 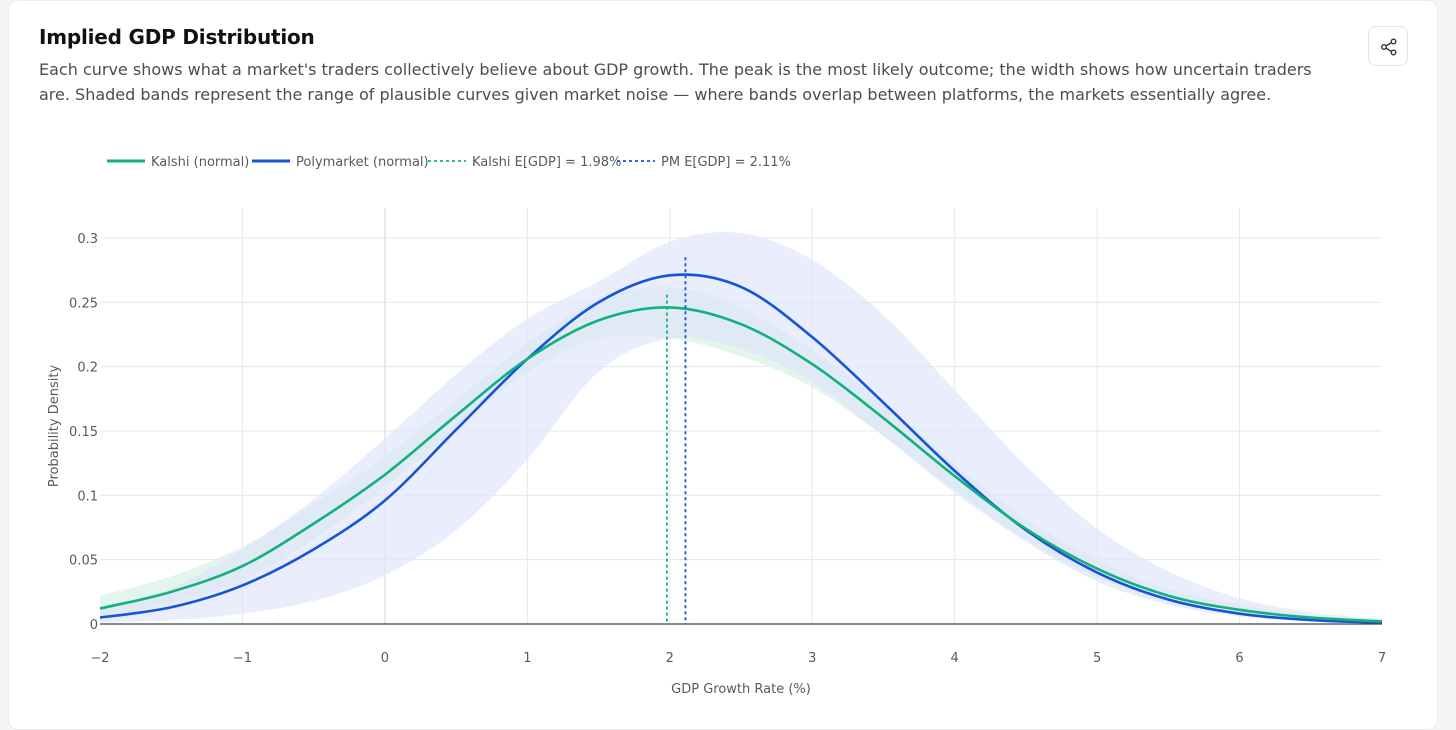 I want to click on y-tick-label: 0.25, so click(x=83, y=303).